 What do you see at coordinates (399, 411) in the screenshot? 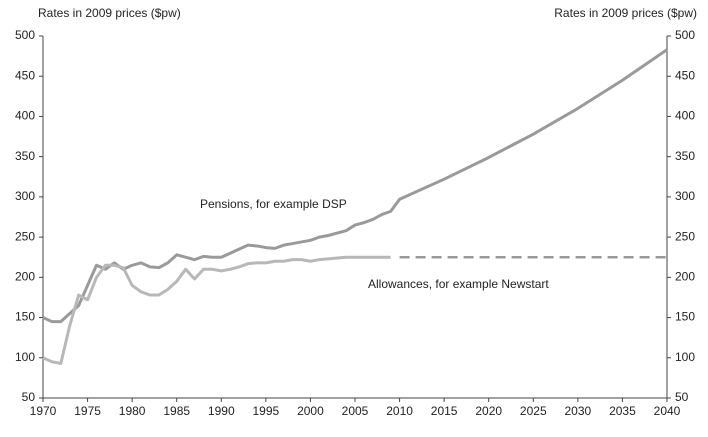
I see `x-tick-label: 2010` at bounding box center [399, 411].